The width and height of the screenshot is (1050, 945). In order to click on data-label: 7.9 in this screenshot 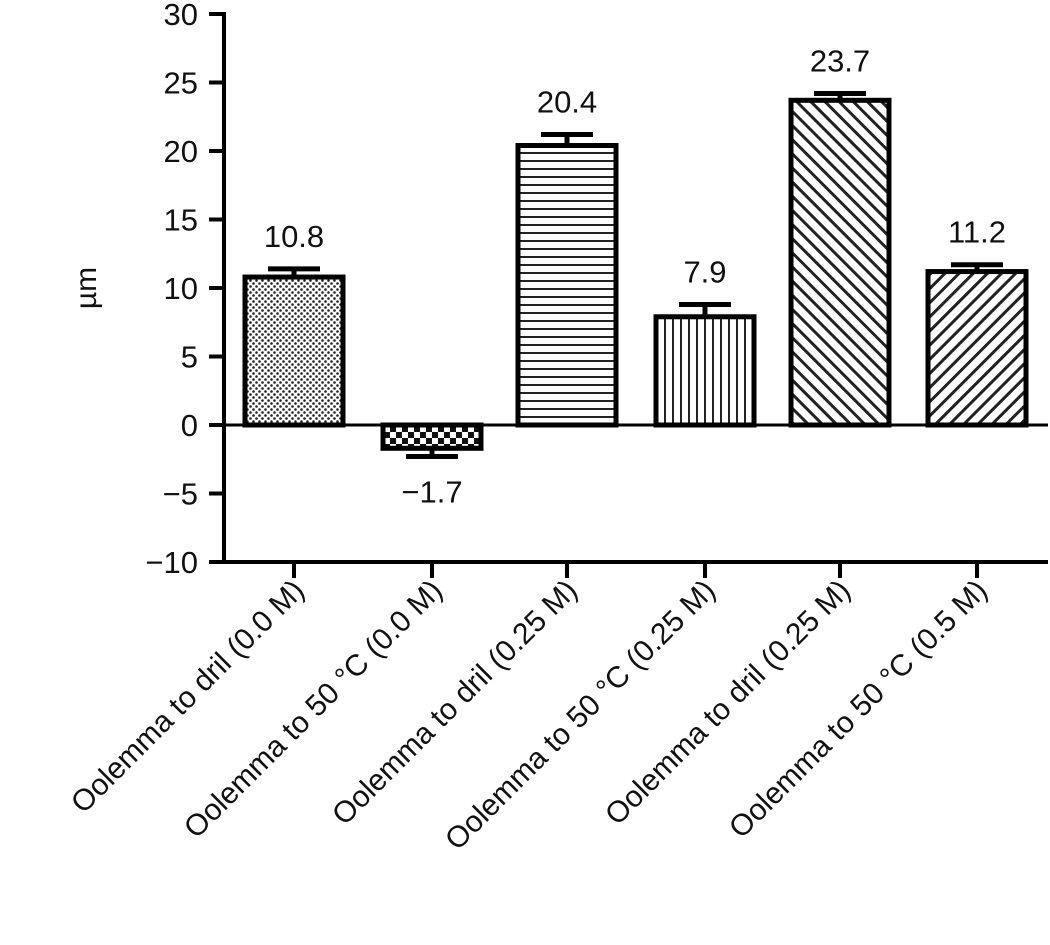, I will do `click(704, 271)`.